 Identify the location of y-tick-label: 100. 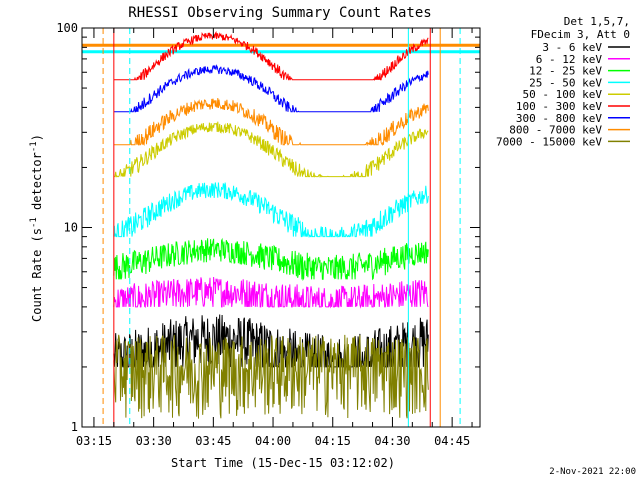
(67, 28).